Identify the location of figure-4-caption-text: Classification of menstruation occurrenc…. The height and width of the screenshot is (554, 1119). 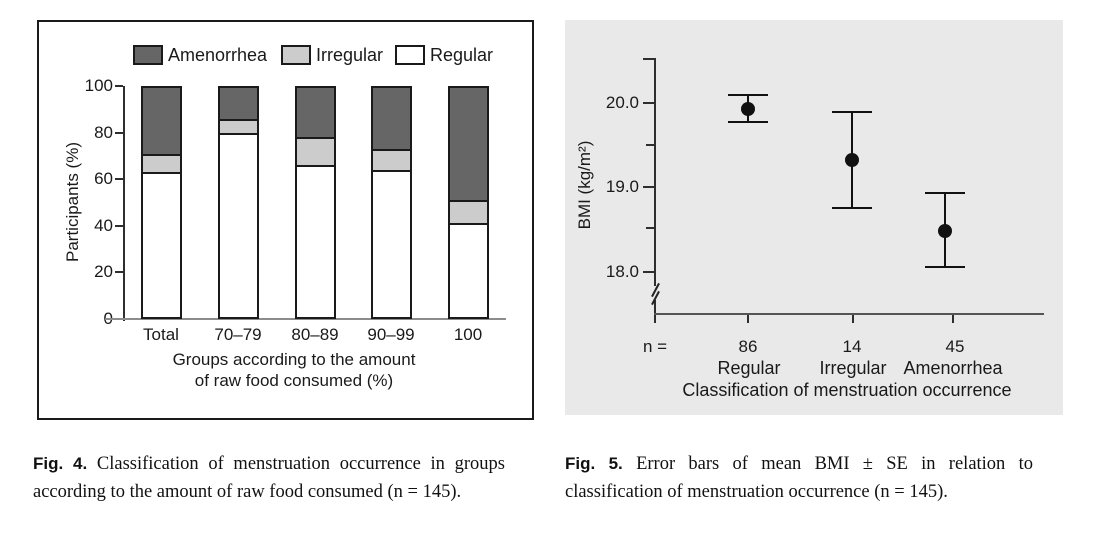
(269, 478).